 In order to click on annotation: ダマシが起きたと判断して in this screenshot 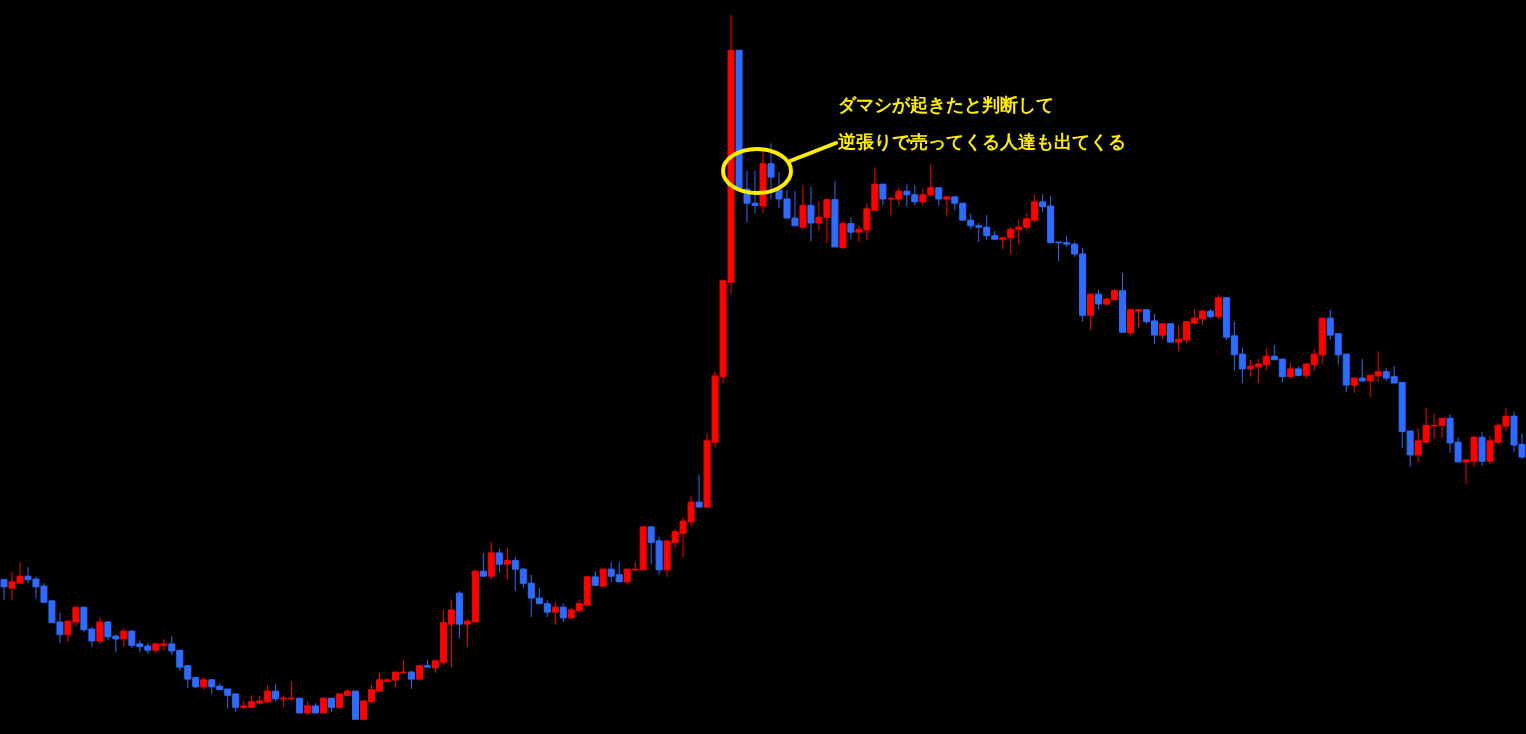, I will do `click(946, 104)`.